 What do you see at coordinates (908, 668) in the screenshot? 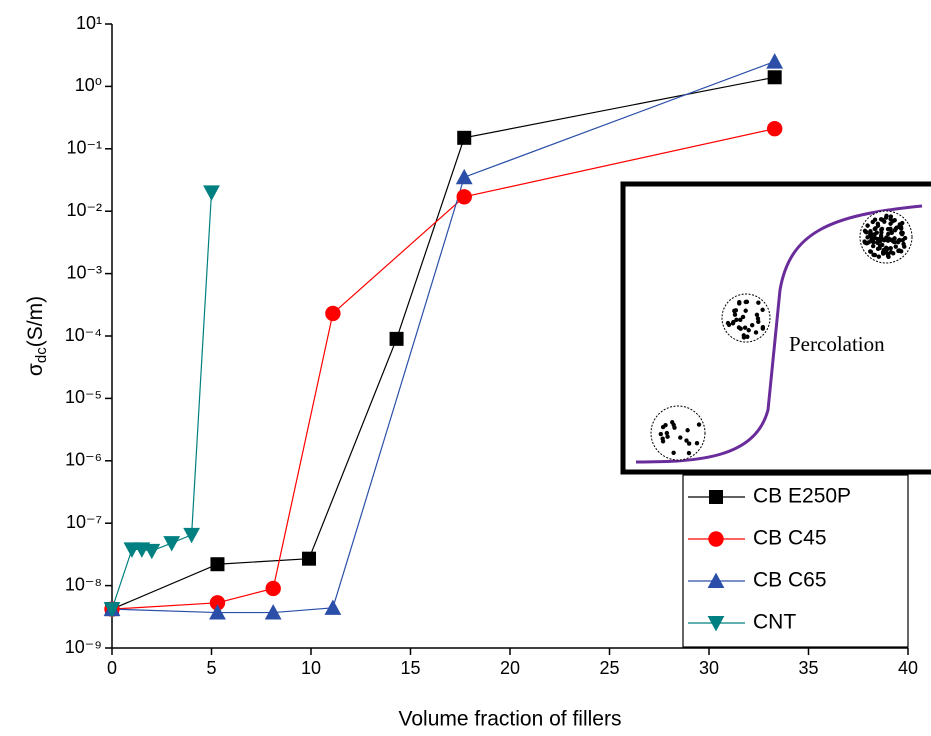
I see `x-tick-label: 40` at bounding box center [908, 668].